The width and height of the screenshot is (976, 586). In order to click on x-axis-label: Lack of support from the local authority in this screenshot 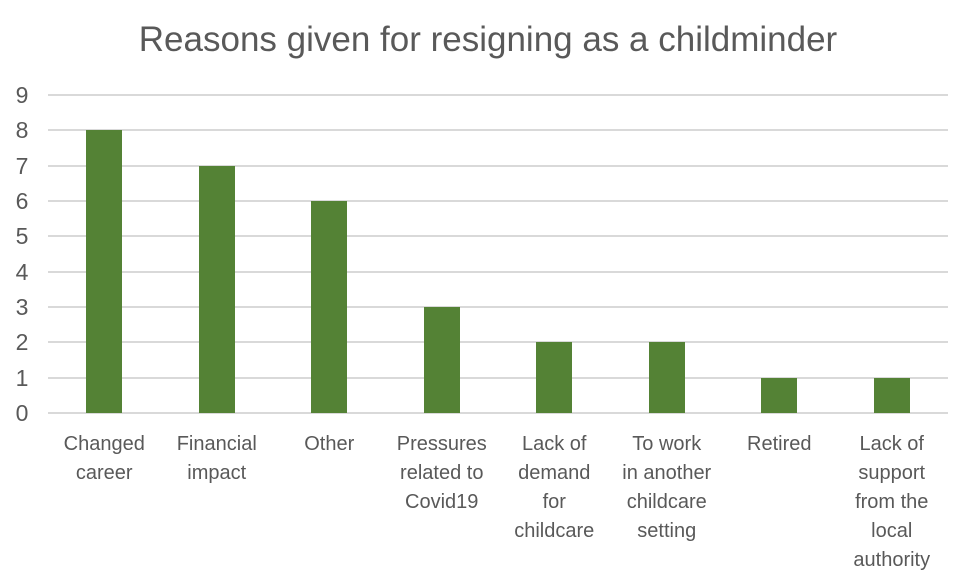, I will do `click(892, 502)`.